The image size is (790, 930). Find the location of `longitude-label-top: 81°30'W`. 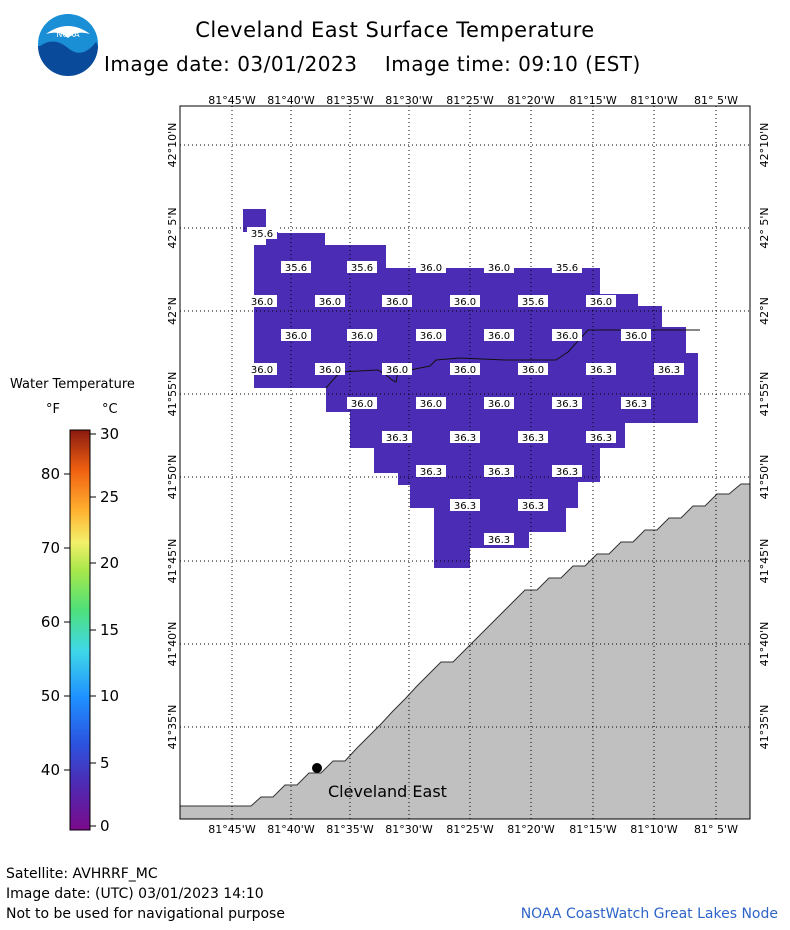

longitude-label-top: 81°30'W is located at coordinates (409, 100).